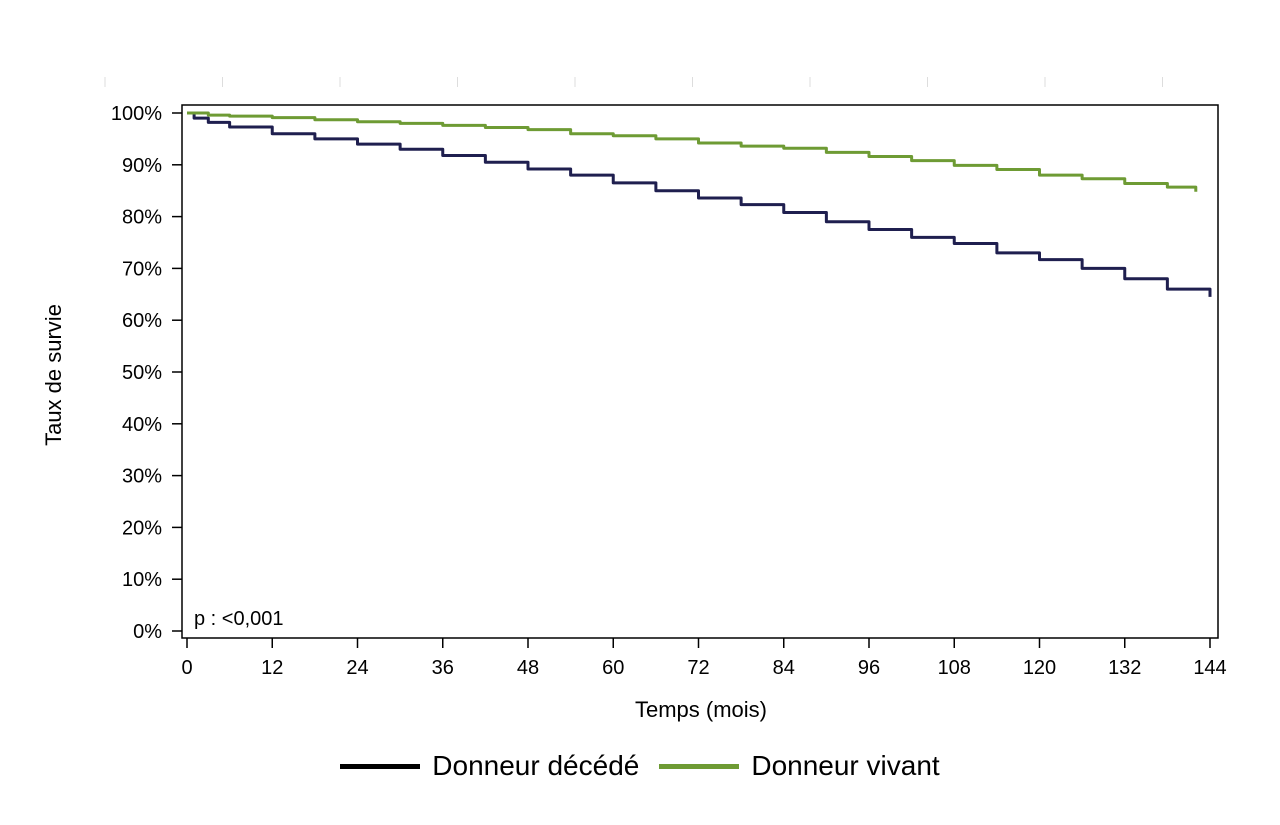 The width and height of the screenshot is (1280, 825). What do you see at coordinates (784, 668) in the screenshot?
I see `x-tick-label: 84` at bounding box center [784, 668].